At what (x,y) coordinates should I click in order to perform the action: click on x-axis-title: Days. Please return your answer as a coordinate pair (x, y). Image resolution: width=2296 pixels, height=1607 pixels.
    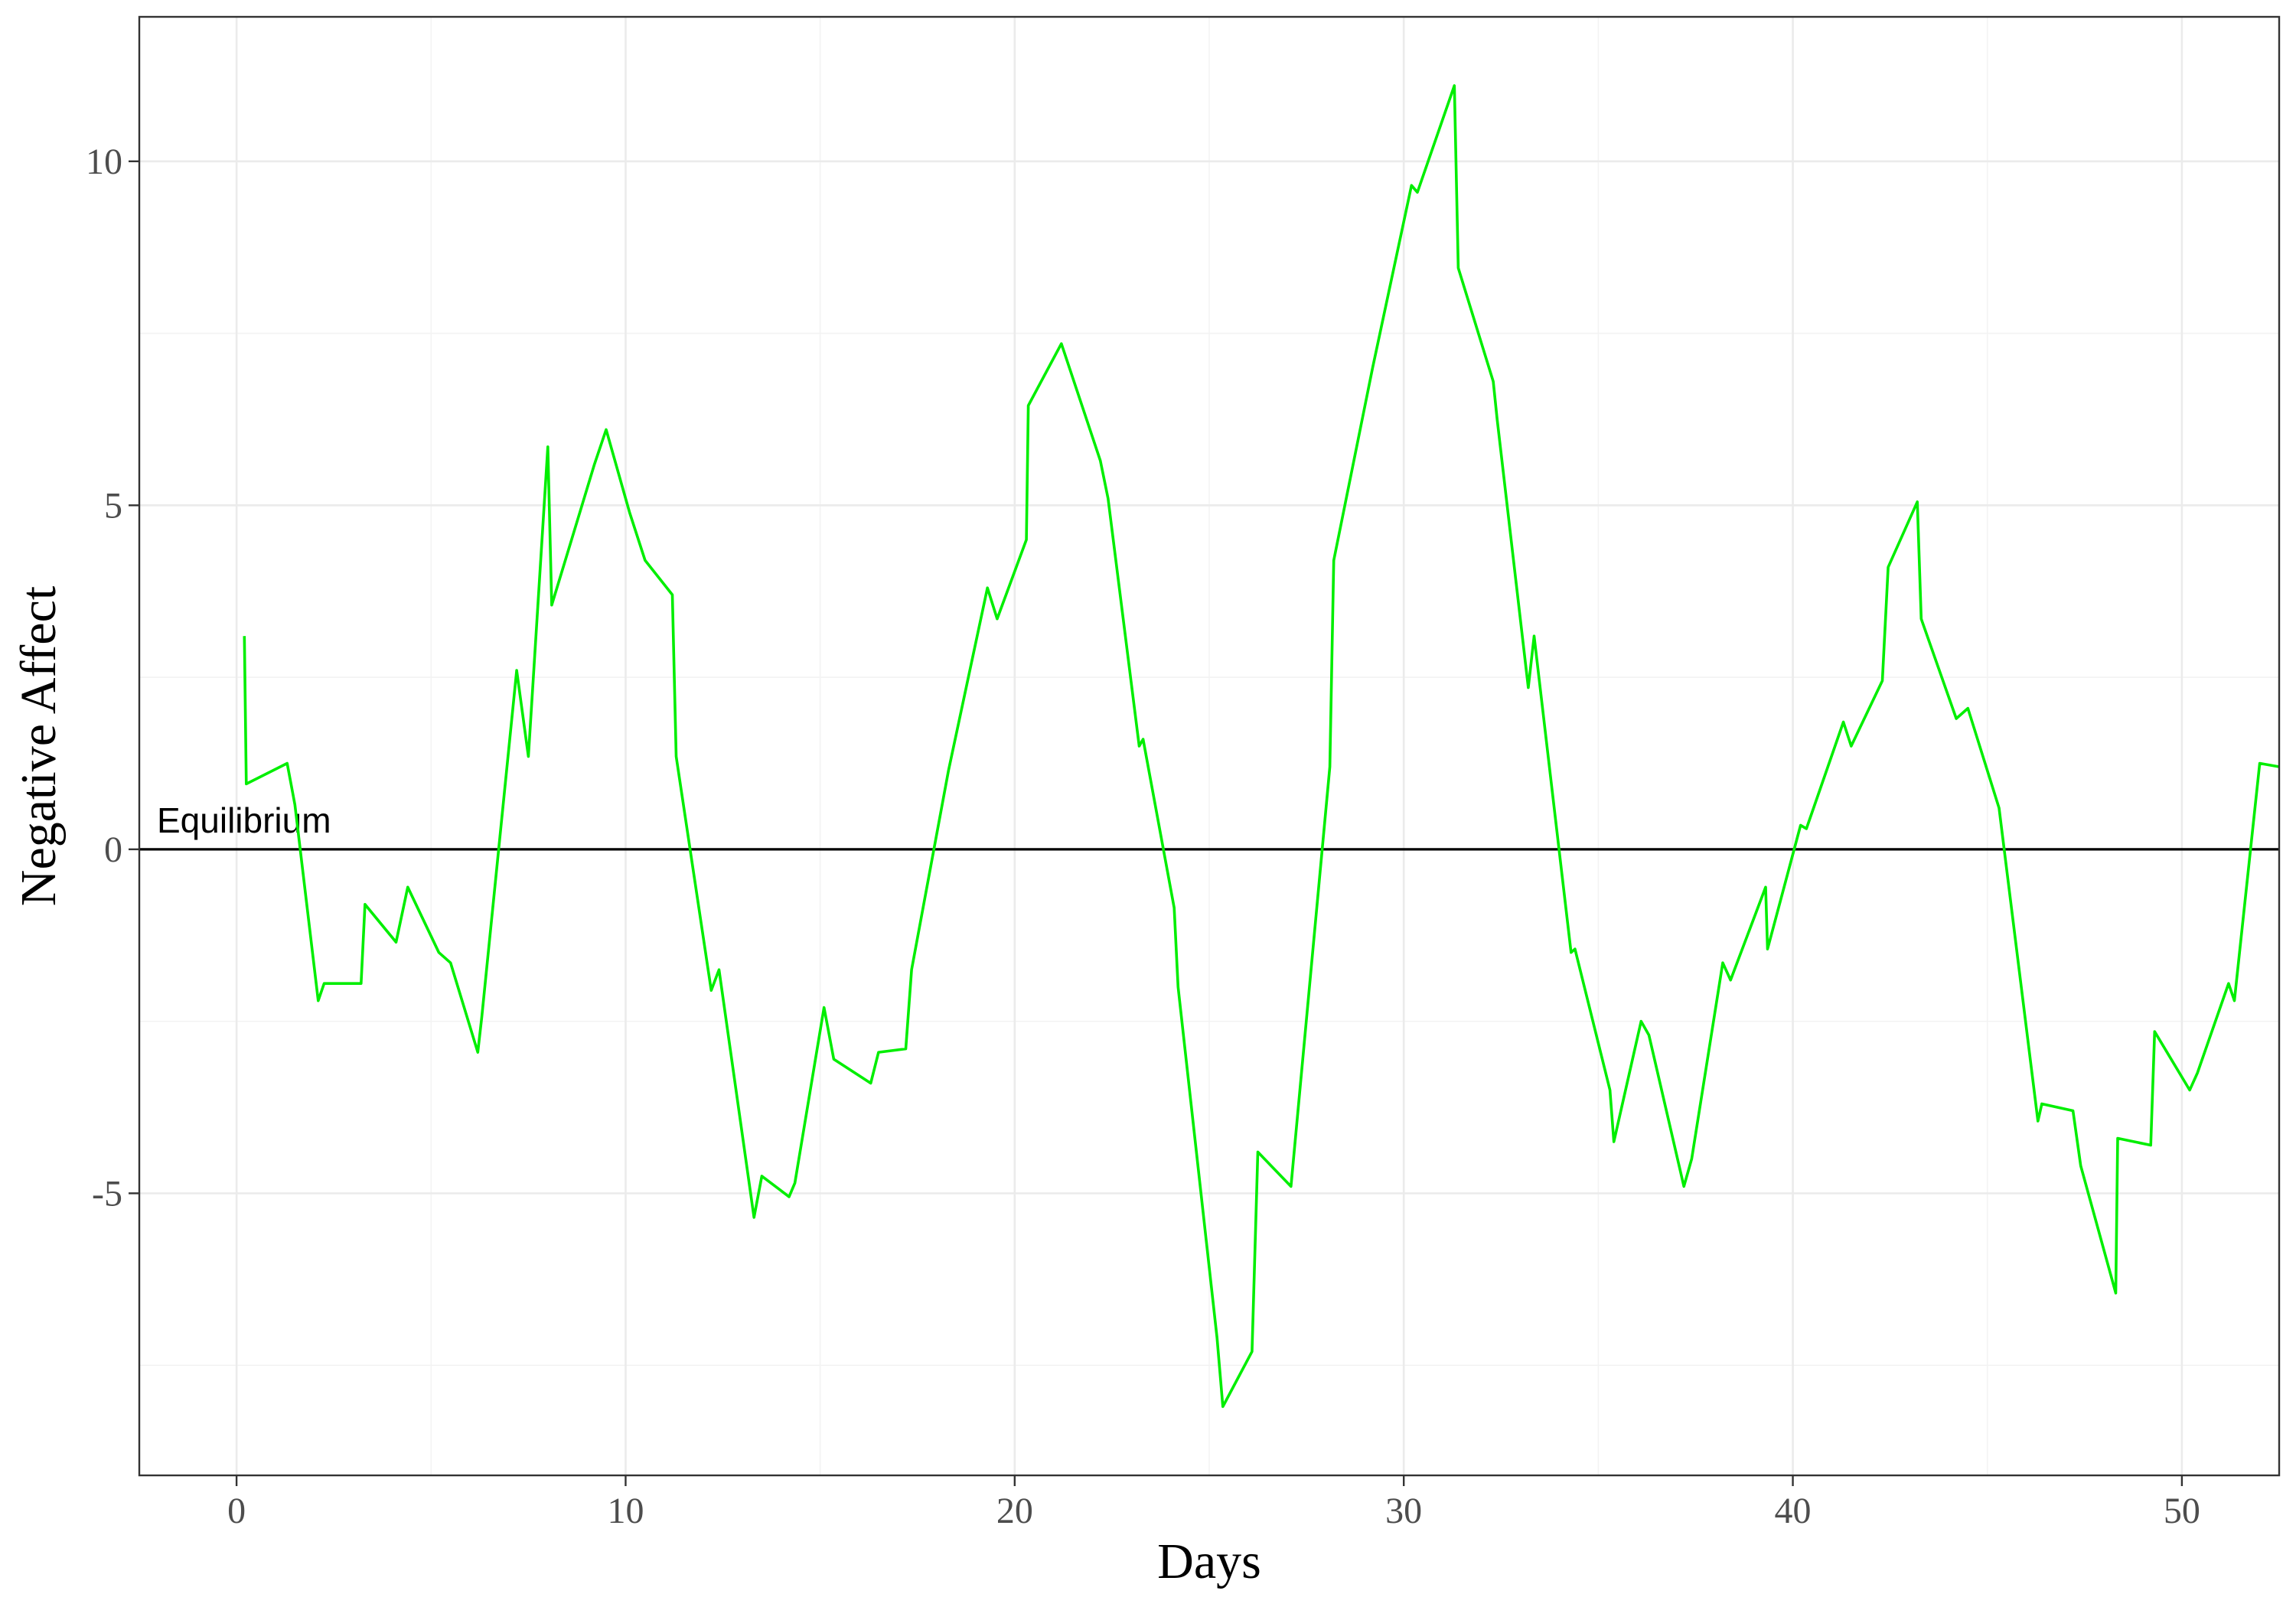
    Looking at the image, I should click on (1209, 1561).